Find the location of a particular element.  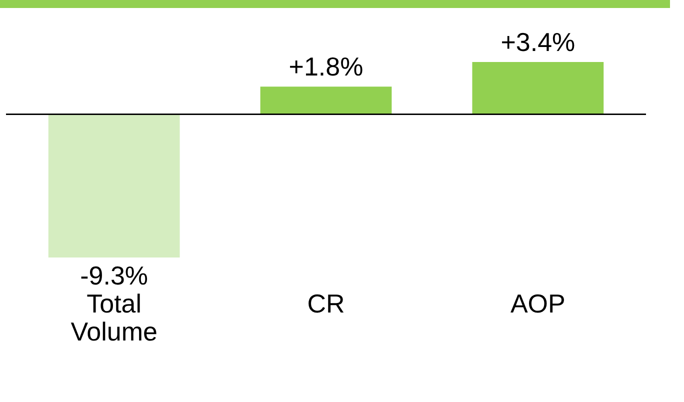

x-tick-label: CR is located at coordinates (326, 303).